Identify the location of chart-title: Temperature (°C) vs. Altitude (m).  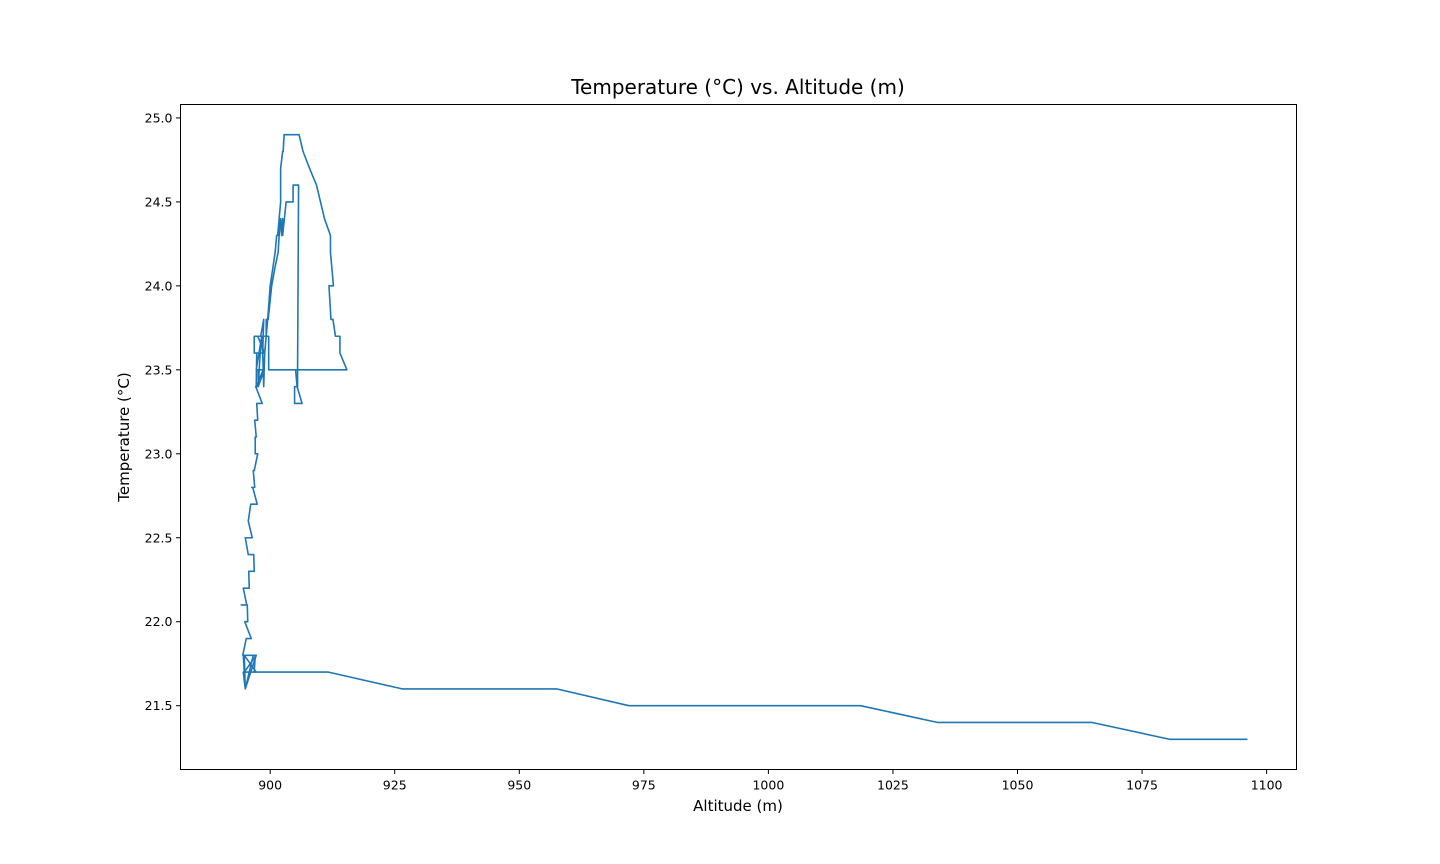
(737, 87).